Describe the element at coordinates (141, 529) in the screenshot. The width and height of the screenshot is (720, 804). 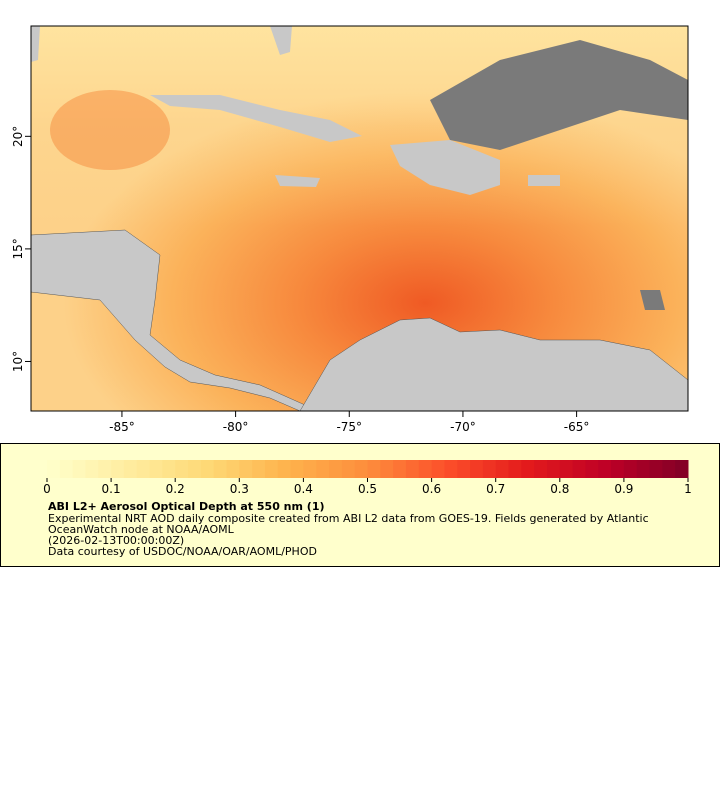
I see `legend-line: OceanWatch node at NOAA/AOML` at that location.